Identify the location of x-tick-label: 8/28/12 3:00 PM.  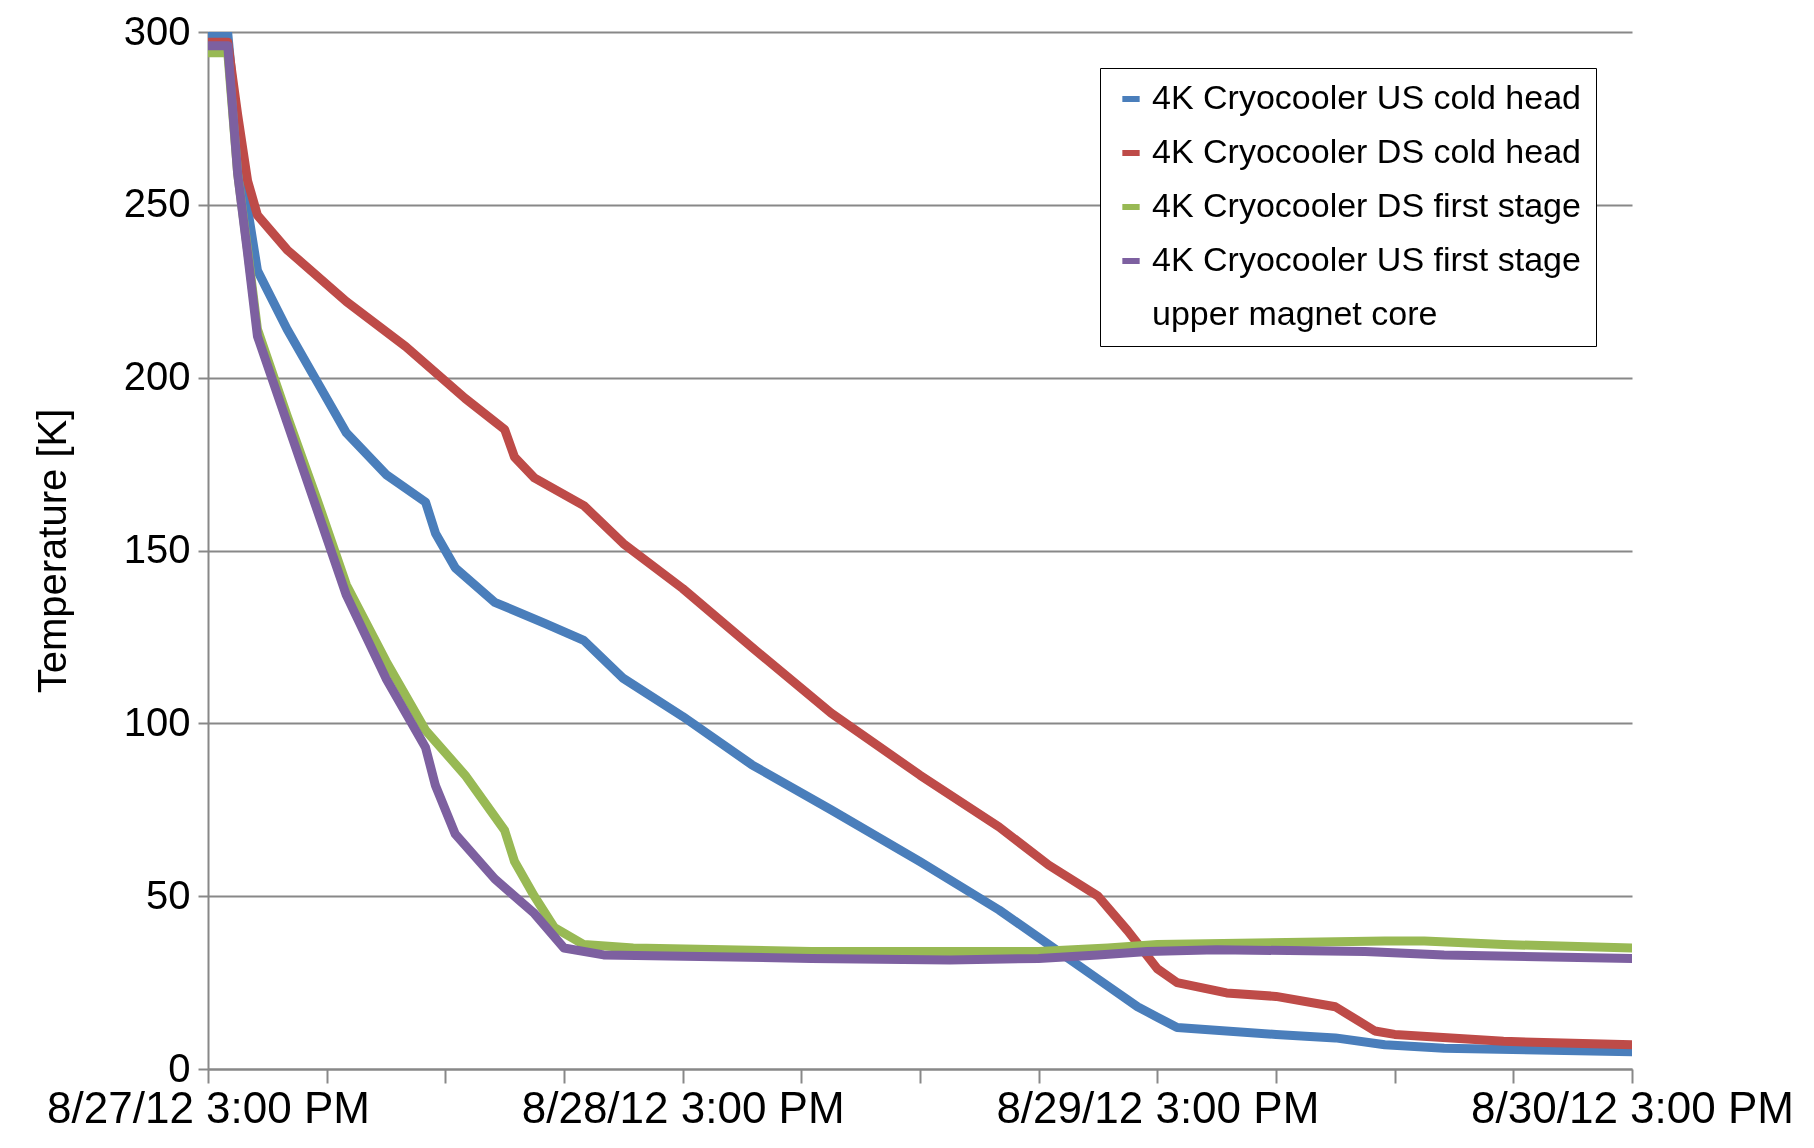
(683, 1107).